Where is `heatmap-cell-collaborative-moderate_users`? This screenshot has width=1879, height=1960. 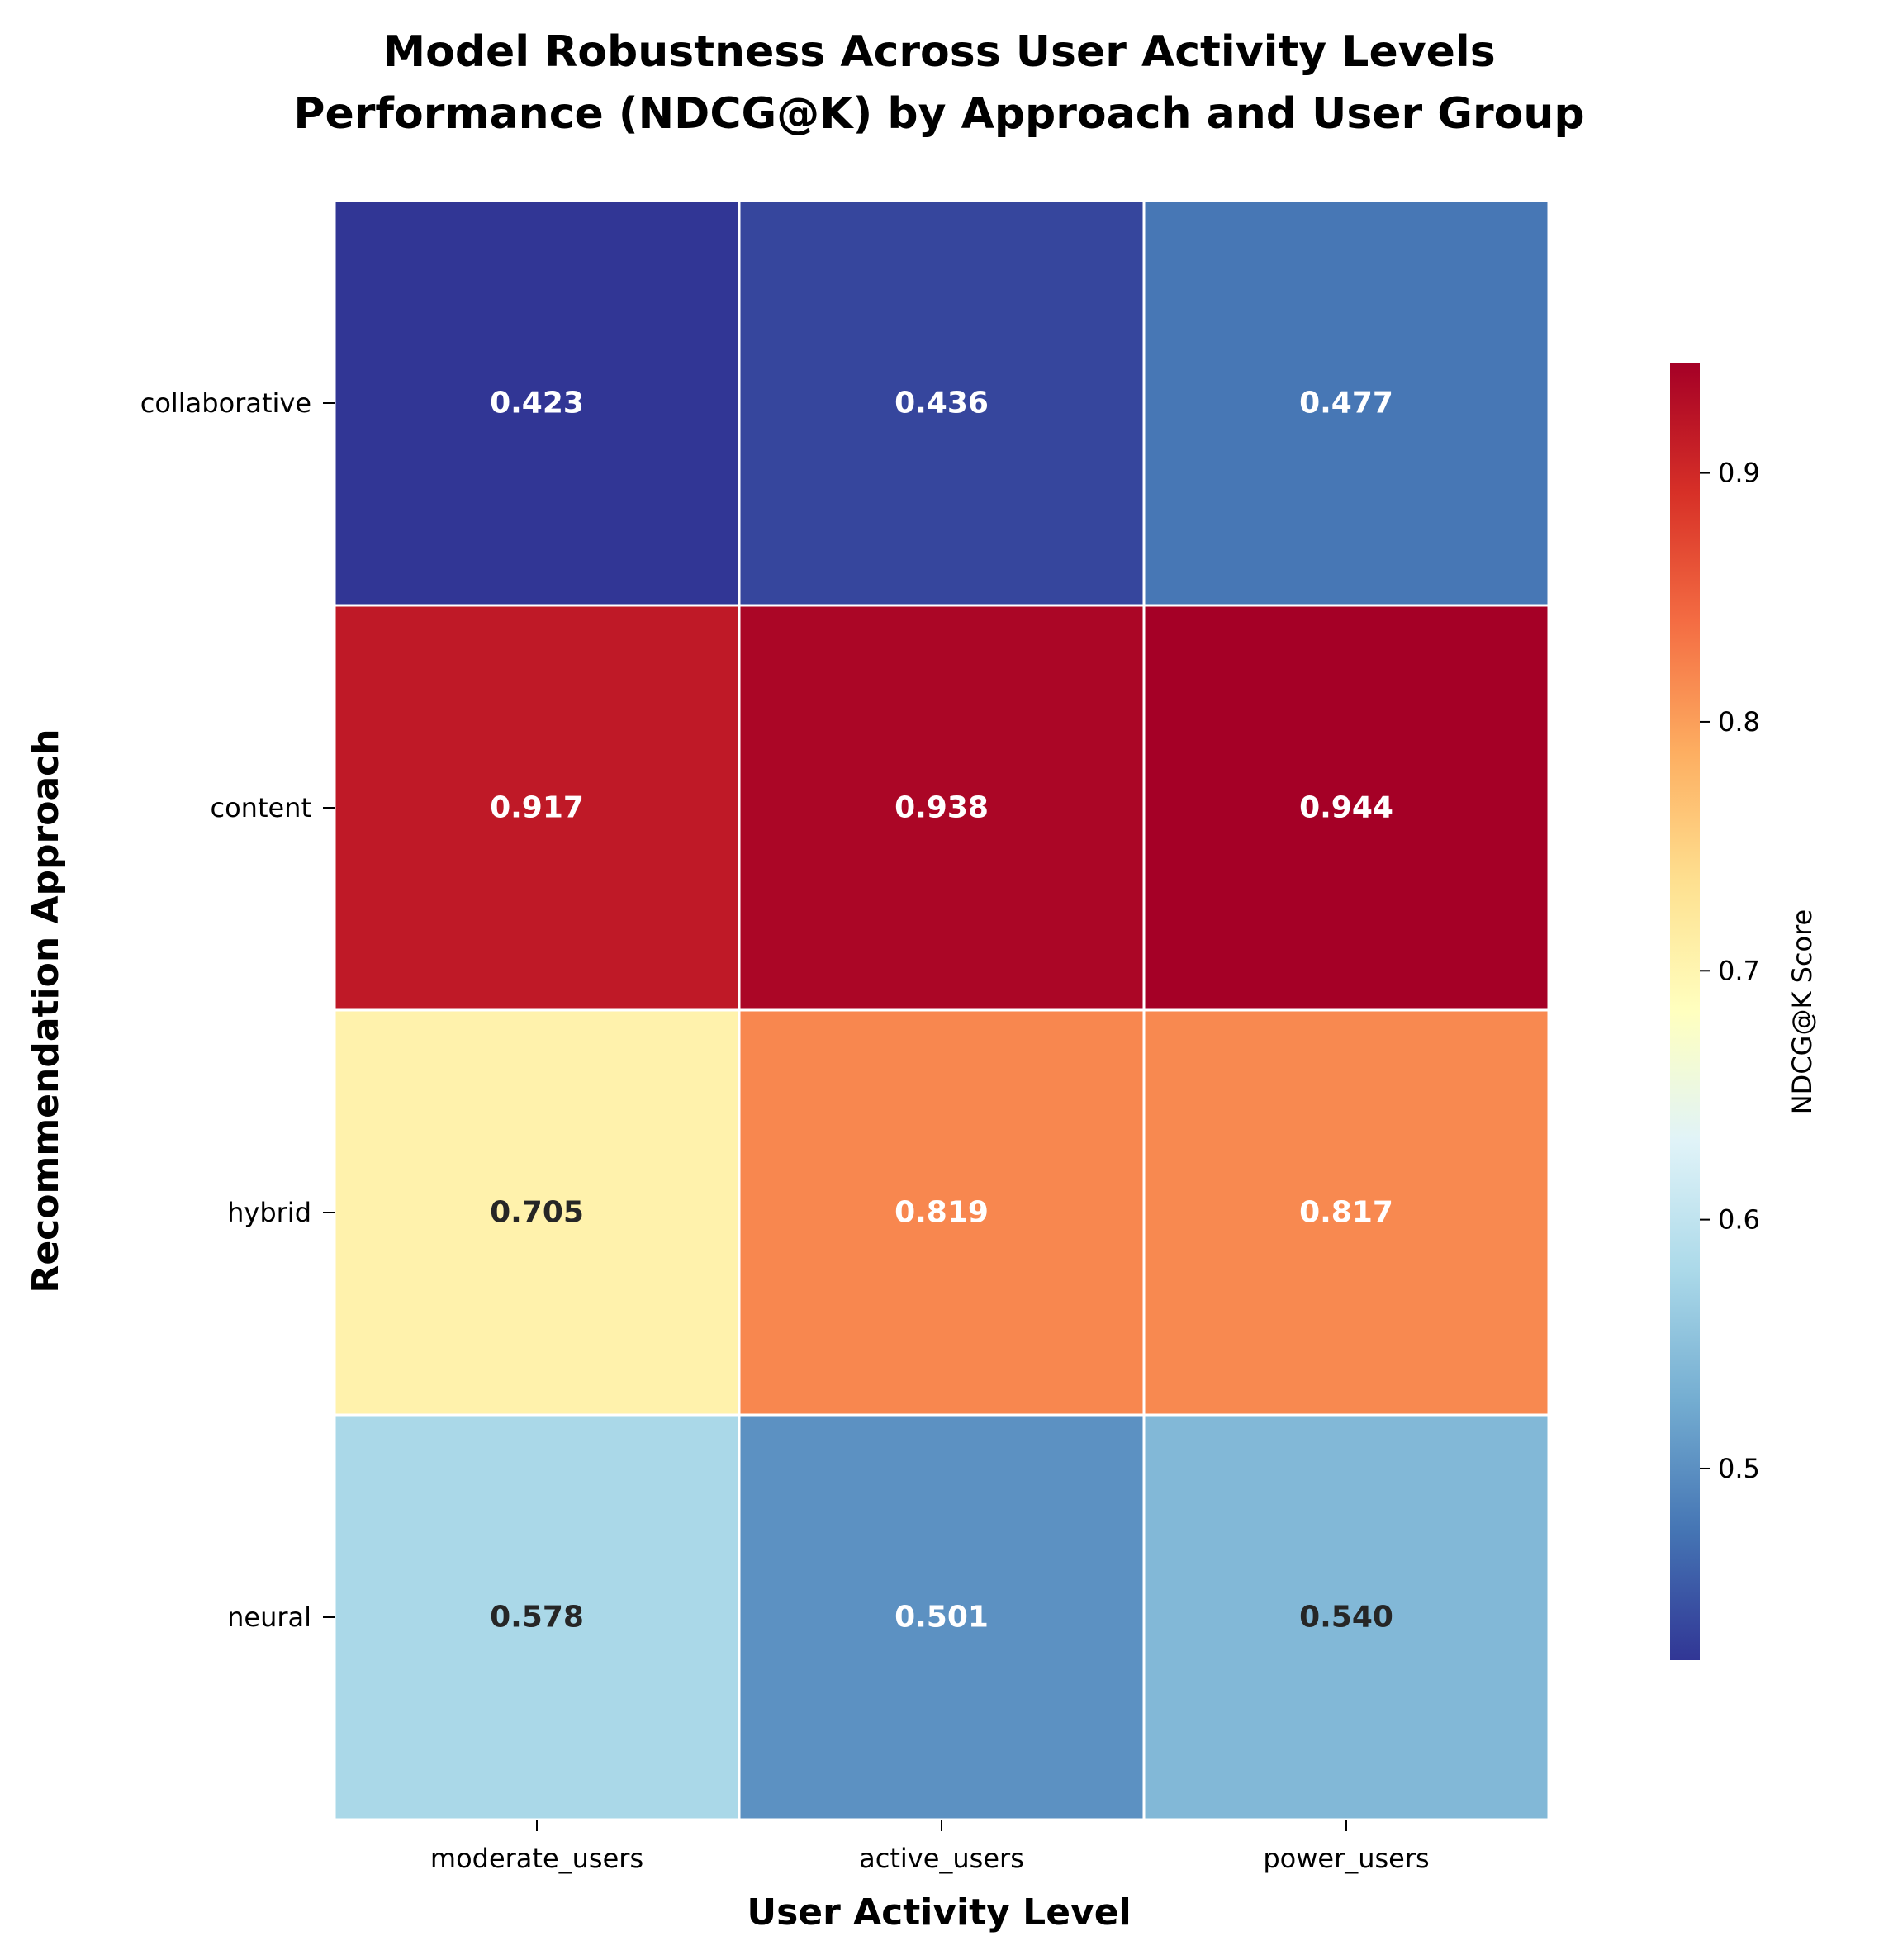
heatmap-cell-collaborative-moderate_users is located at coordinates (537, 403).